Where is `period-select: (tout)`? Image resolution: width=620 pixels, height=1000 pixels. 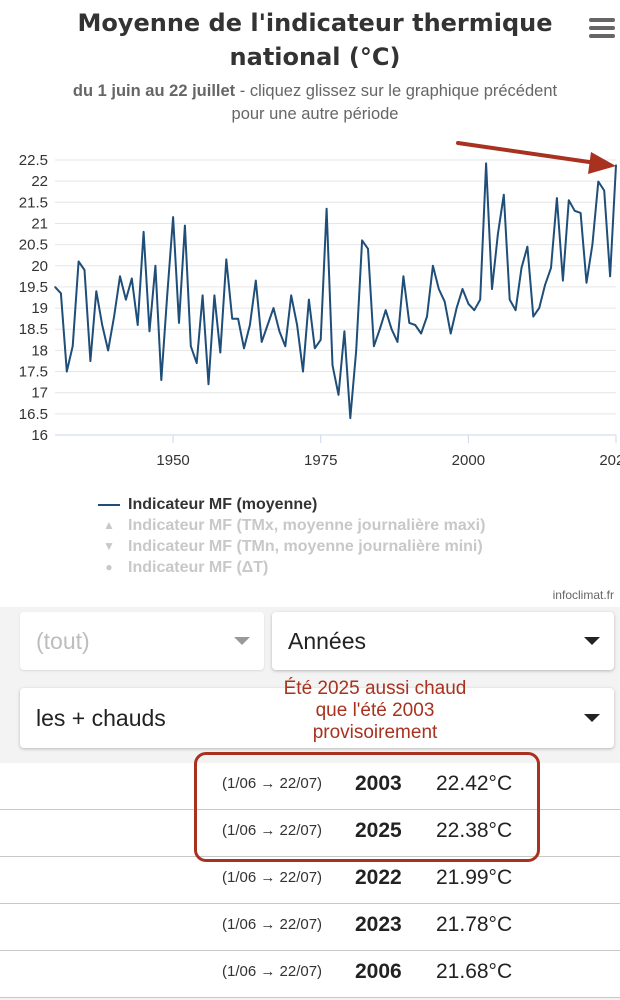 period-select: (tout) is located at coordinates (142, 641).